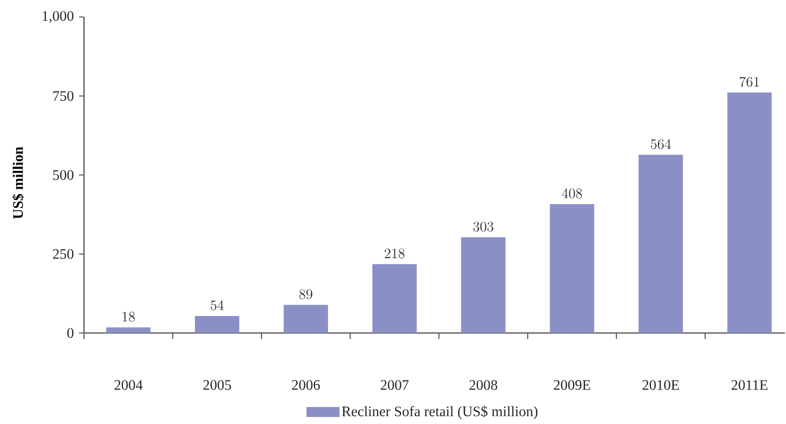 This screenshot has height=424, width=786. Describe the element at coordinates (63, 96) in the screenshot. I see `y-tick-label: 750` at that location.